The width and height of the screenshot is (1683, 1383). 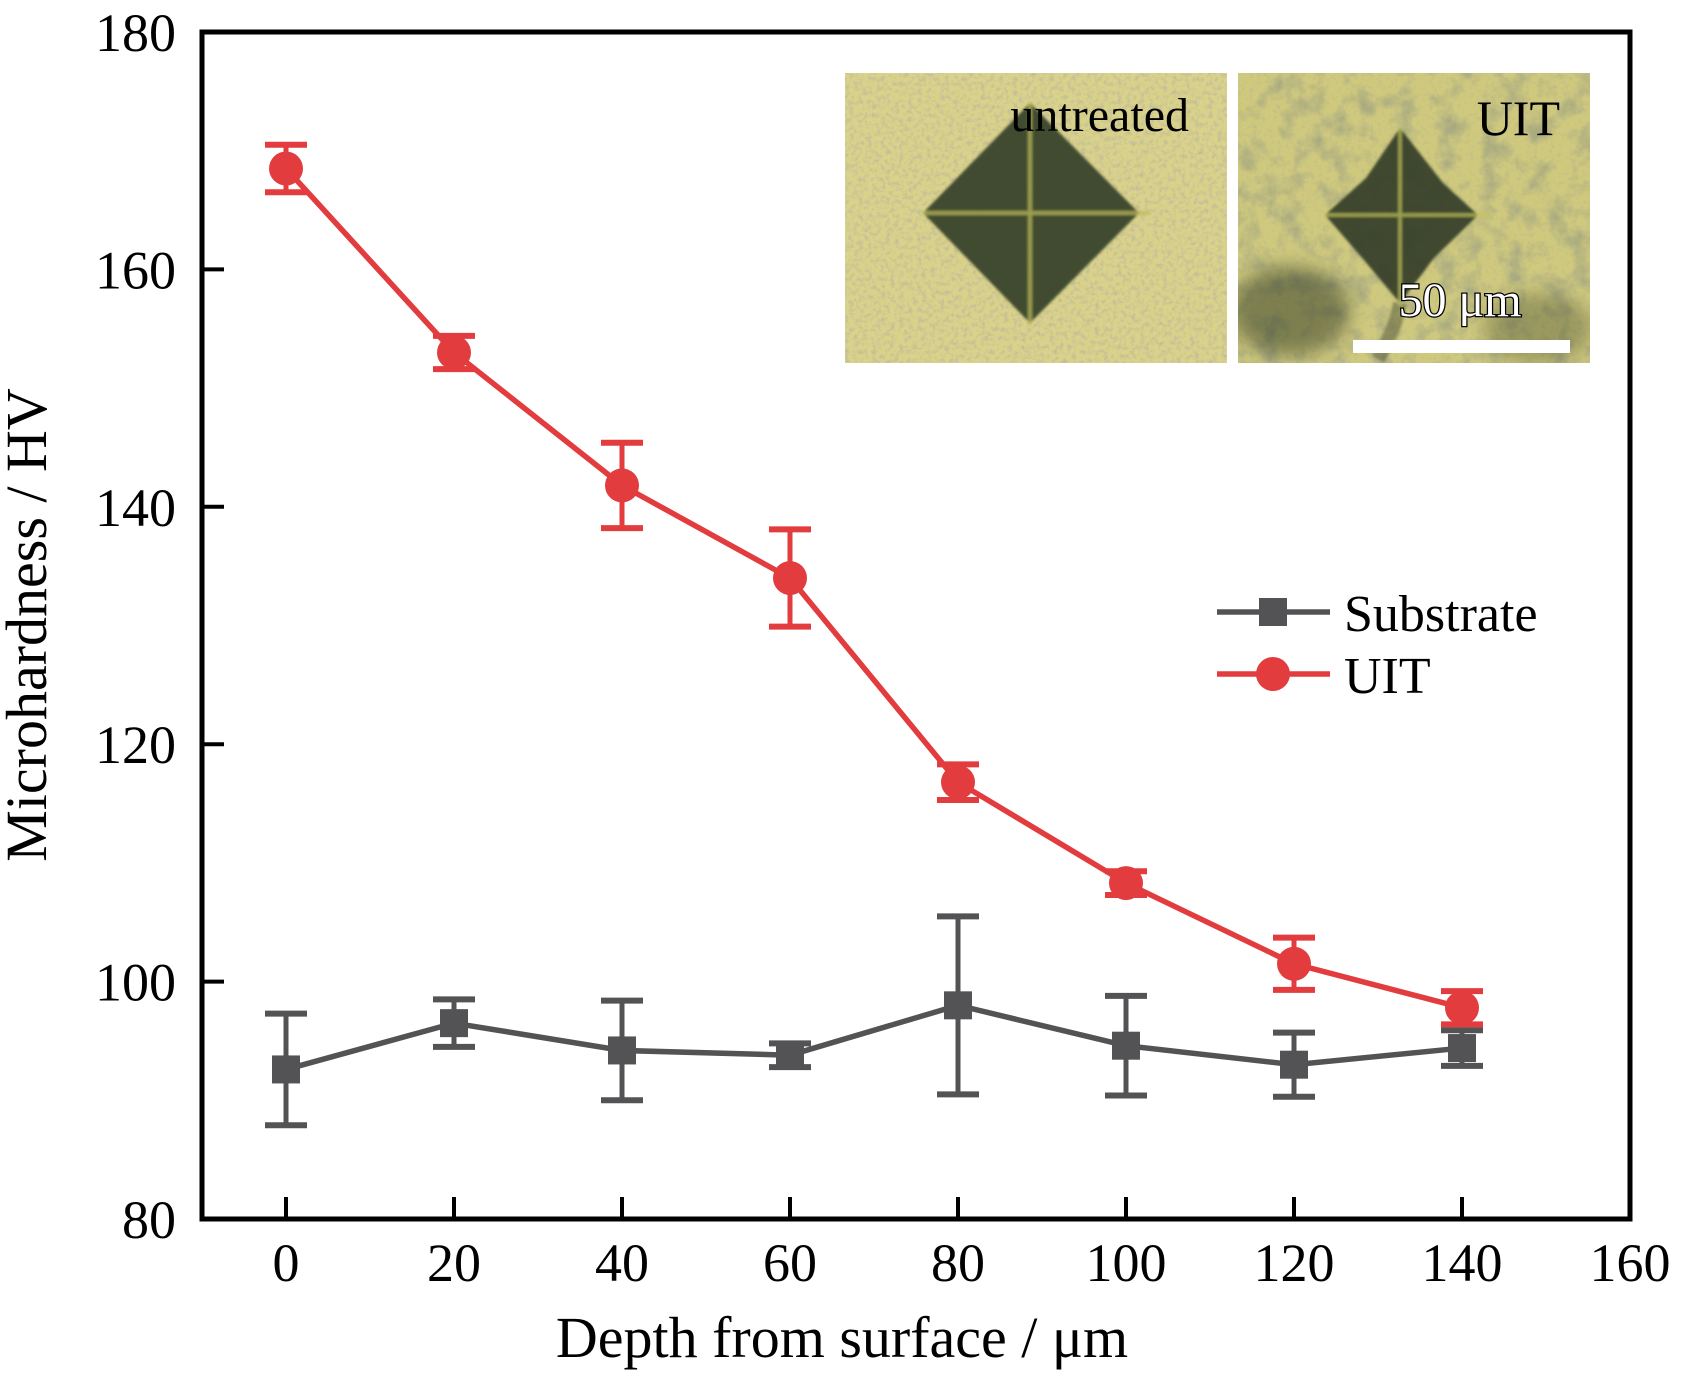 What do you see at coordinates (842, 1337) in the screenshot?
I see `x-axis-title: Depth from surface / μm` at bounding box center [842, 1337].